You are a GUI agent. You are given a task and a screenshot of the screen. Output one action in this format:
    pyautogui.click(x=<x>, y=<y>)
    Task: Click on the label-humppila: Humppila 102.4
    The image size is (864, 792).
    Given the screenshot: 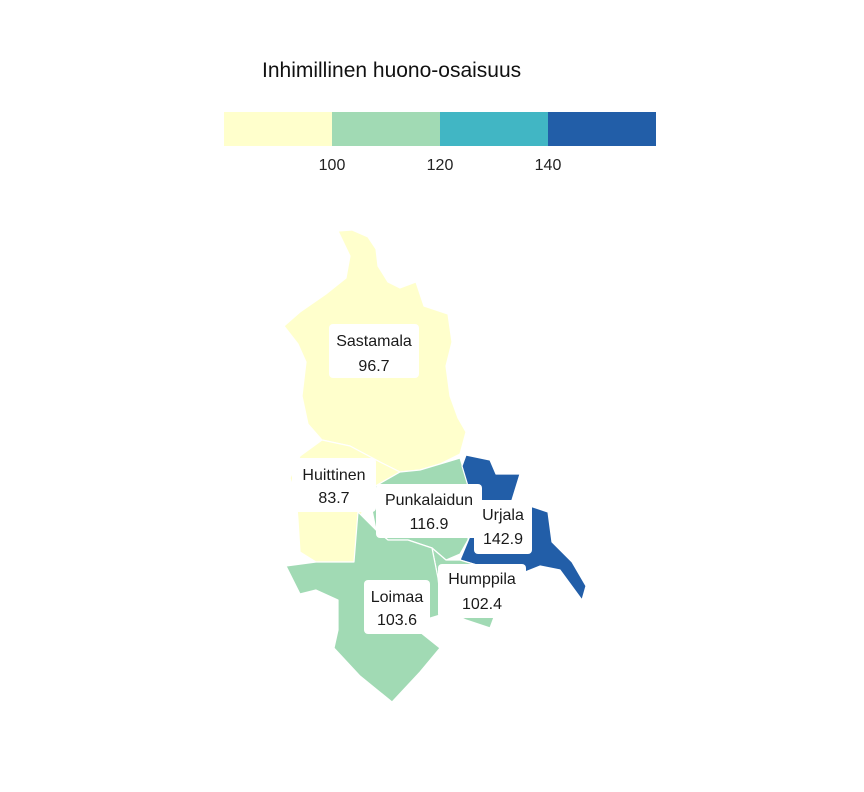 What is the action you would take?
    pyautogui.click(x=482, y=591)
    